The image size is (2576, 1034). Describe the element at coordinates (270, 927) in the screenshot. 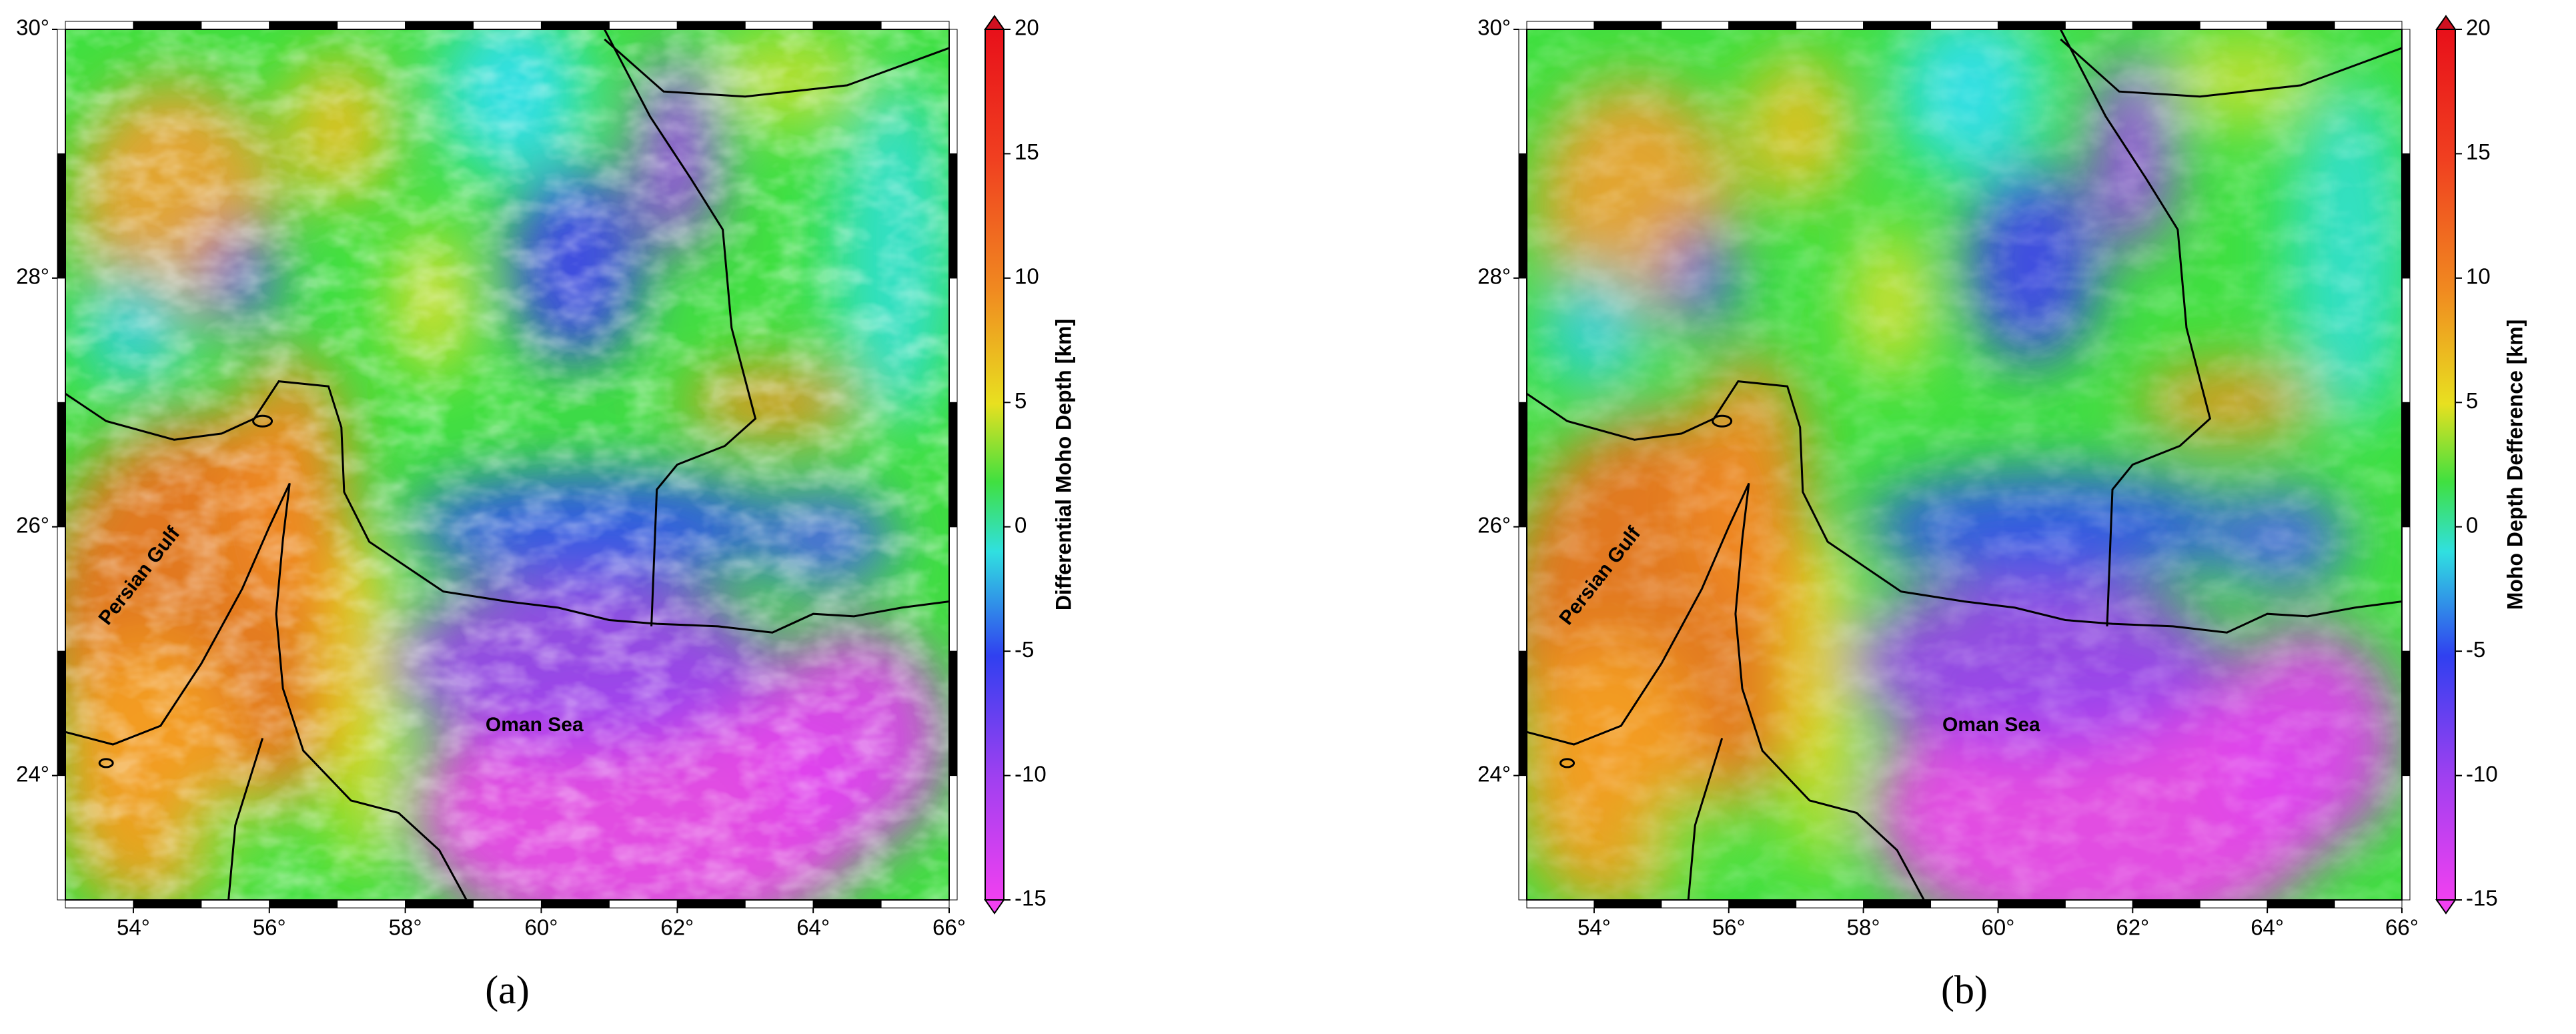

I see `x-tick-label: 56°` at that location.